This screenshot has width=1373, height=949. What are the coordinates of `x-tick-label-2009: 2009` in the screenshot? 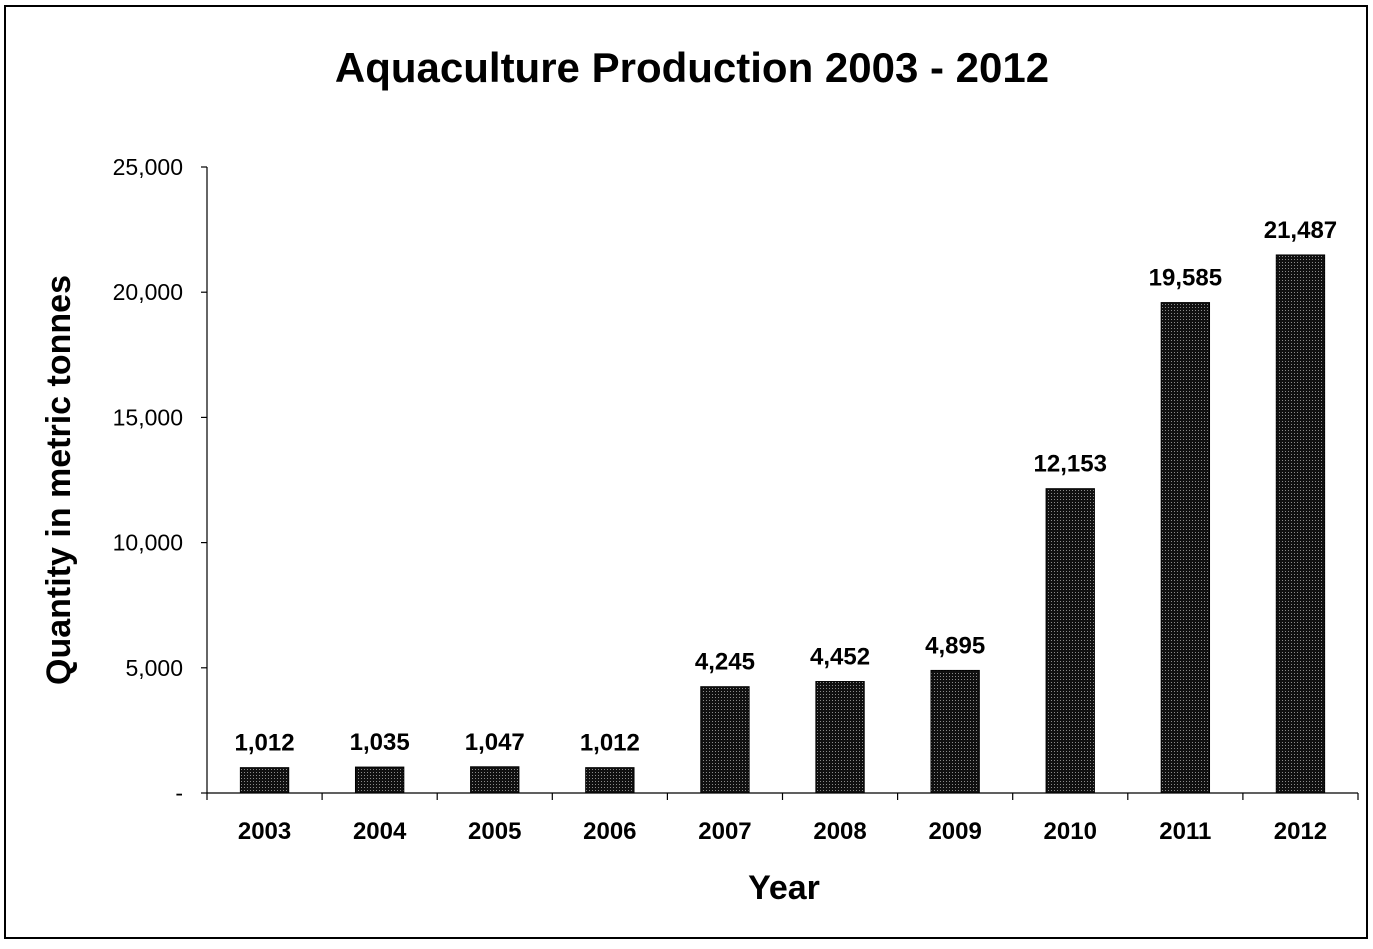 It's located at (954, 831).